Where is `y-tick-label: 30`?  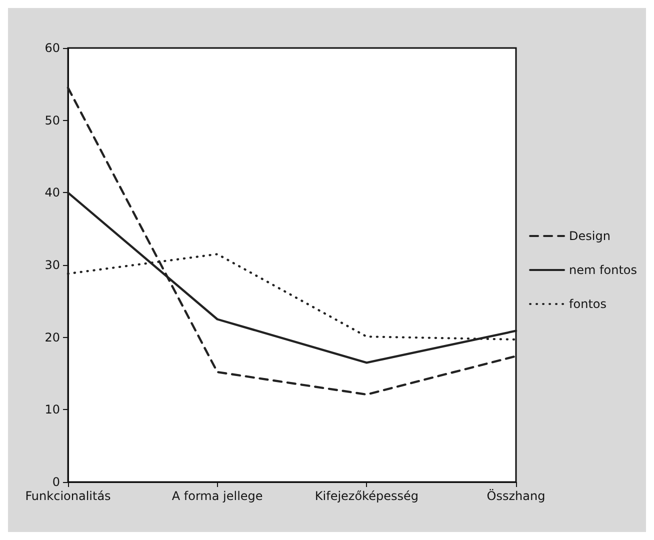 y-tick-label: 30 is located at coordinates (52, 265).